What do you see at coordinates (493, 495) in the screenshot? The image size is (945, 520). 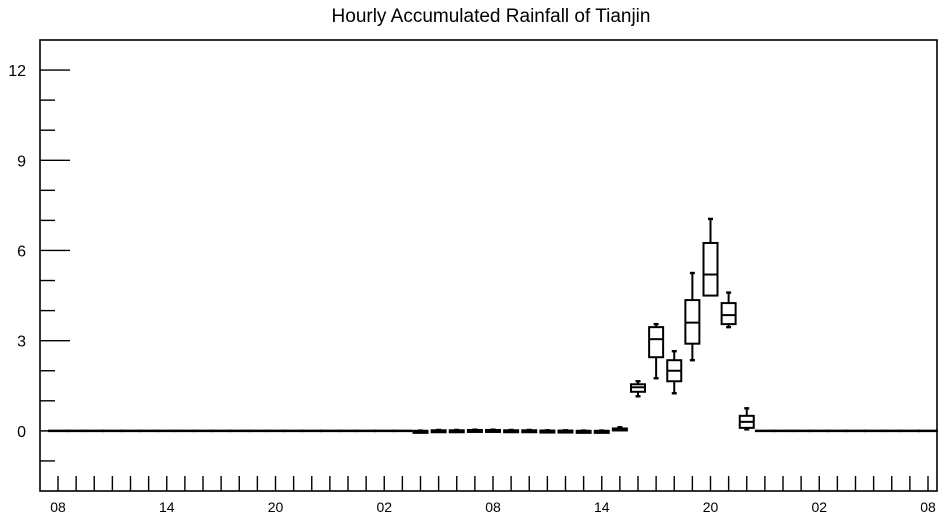 I see `x-axis: 08 14 20 02 08 14 20 02 08` at bounding box center [493, 495].